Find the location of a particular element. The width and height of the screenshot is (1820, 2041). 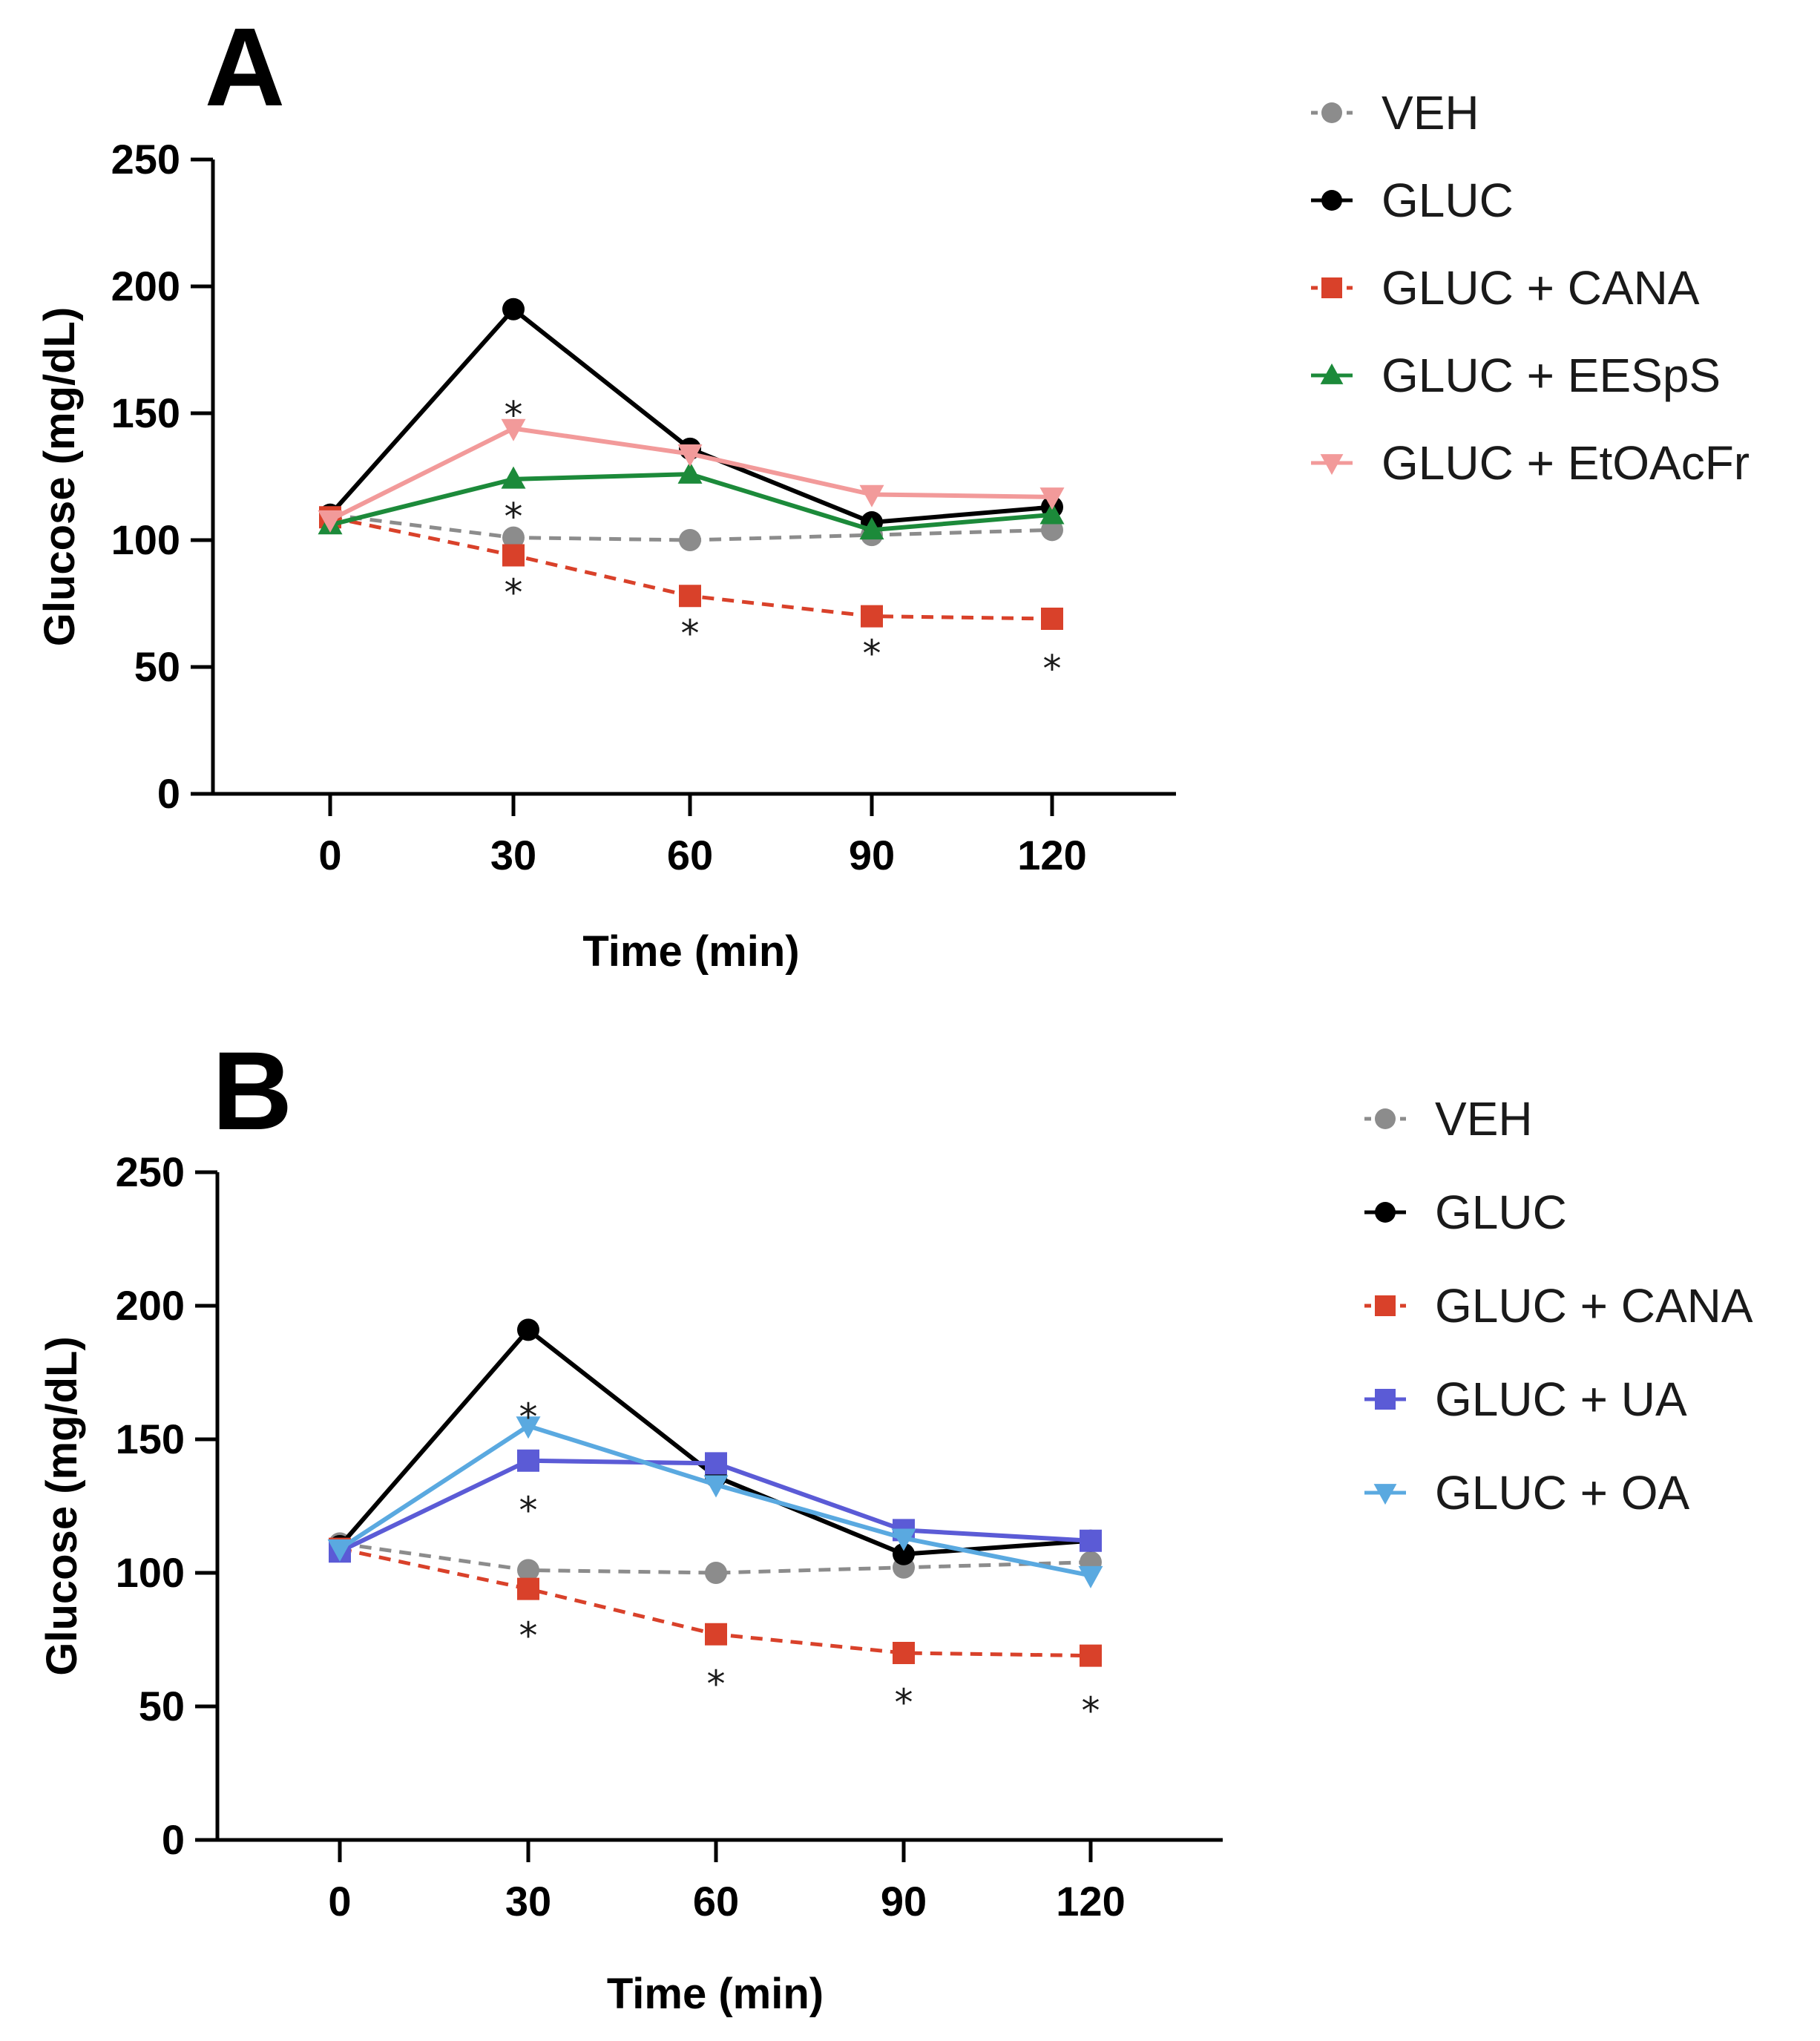

legend-item: GLUC + UA is located at coordinates (1526, 1399).